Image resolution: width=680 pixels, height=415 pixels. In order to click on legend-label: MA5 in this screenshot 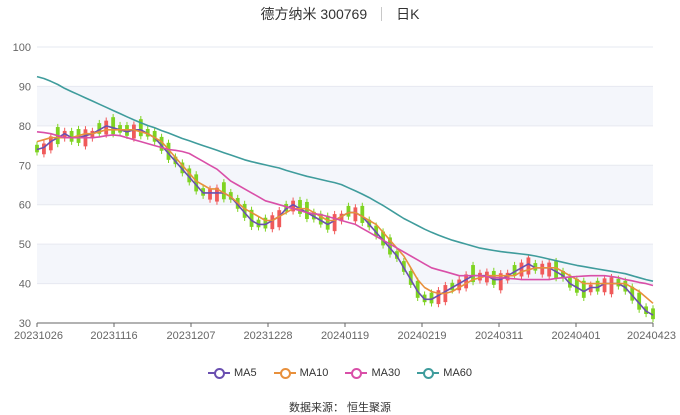, I will do `click(245, 373)`.